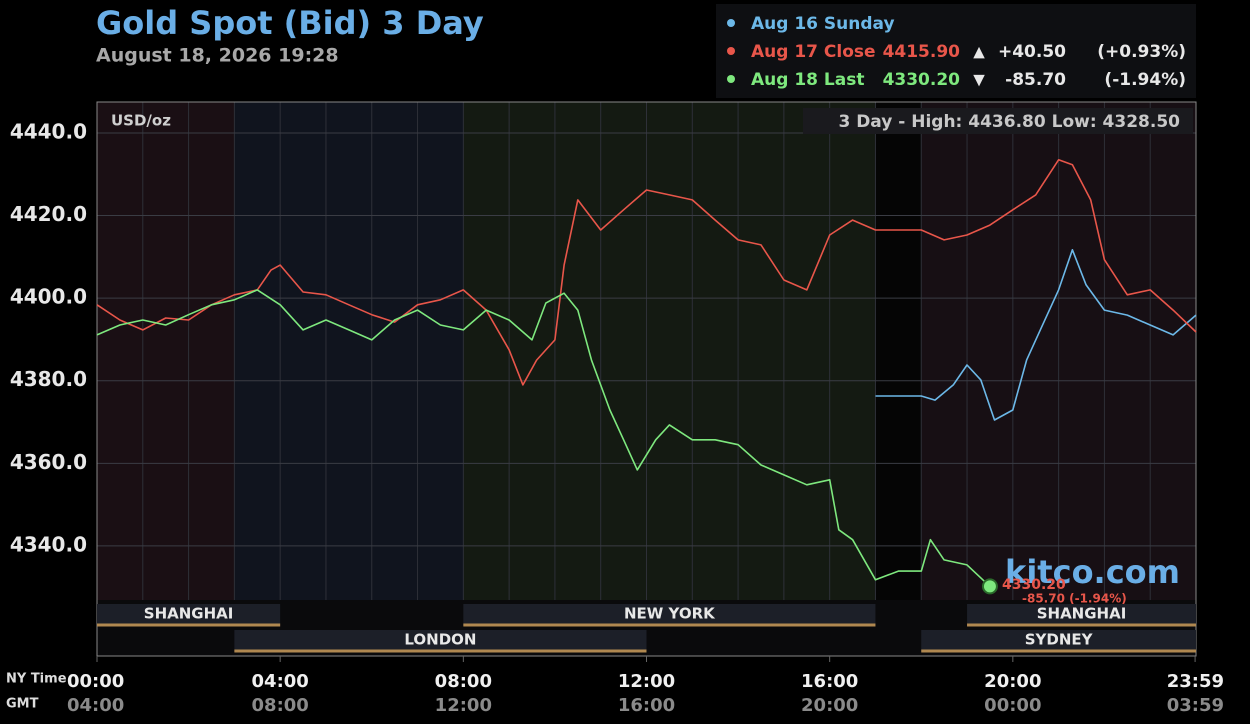 This screenshot has width=1250, height=724. Describe the element at coordinates (48, 379) in the screenshot. I see `y-tick-label: 4380.0` at that location.